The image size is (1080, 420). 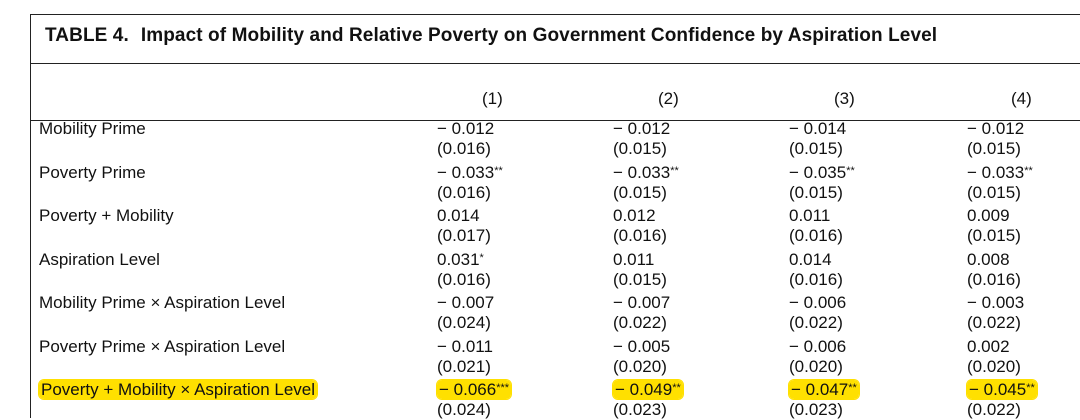 What do you see at coordinates (988, 259) in the screenshot?
I see `coefficient-cell: 0.008` at bounding box center [988, 259].